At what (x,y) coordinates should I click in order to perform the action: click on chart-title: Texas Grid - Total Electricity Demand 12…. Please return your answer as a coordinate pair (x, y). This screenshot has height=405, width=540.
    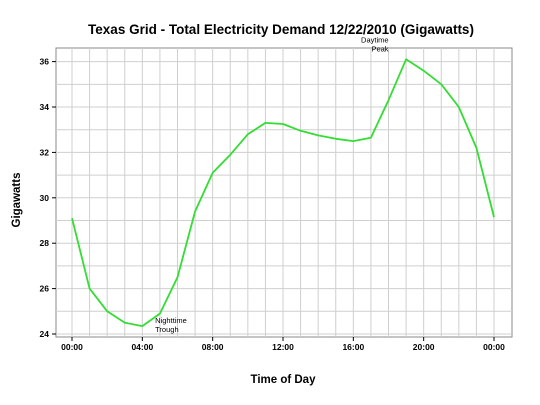
    Looking at the image, I should click on (281, 29).